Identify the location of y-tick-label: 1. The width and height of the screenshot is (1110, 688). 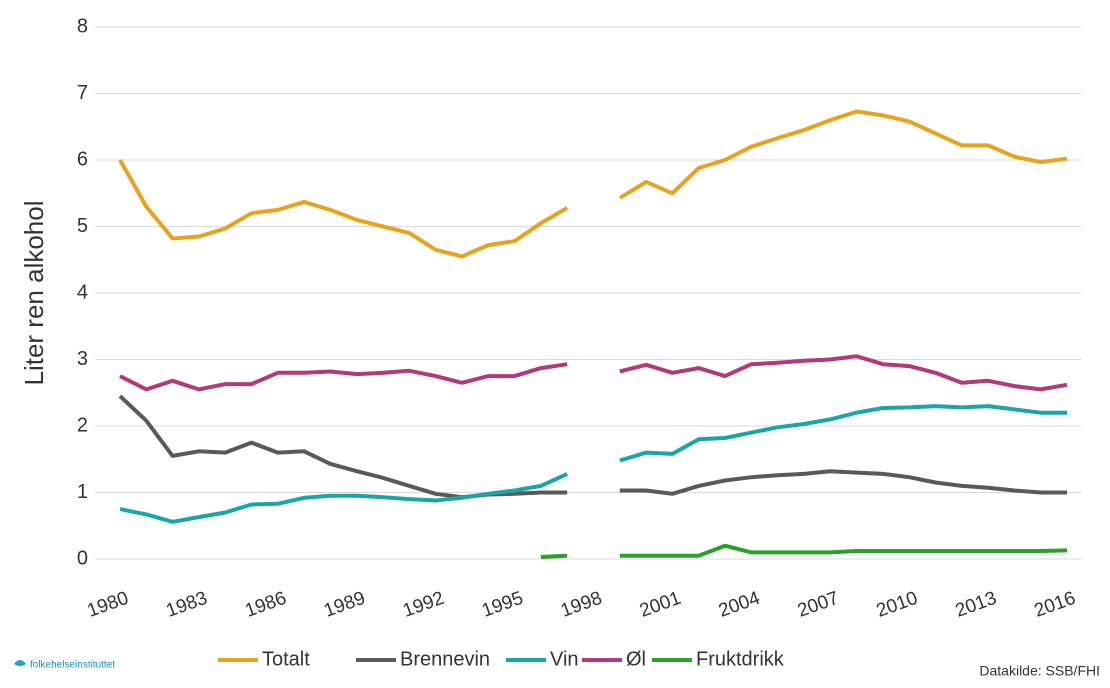
(82, 492).